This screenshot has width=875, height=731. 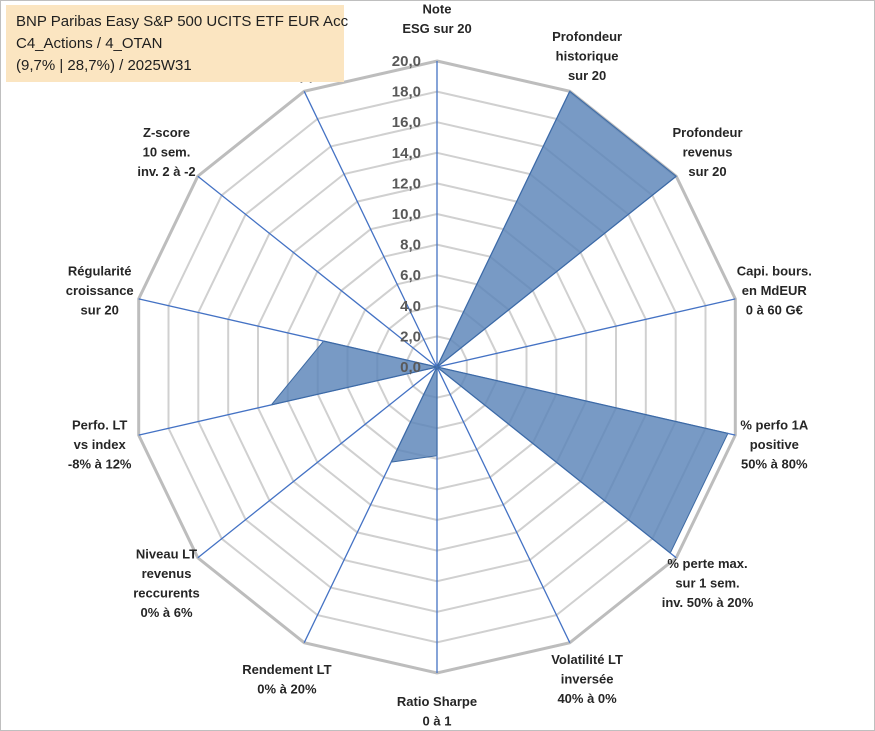 I want to click on axis-label: en MdEUR, so click(x=775, y=290).